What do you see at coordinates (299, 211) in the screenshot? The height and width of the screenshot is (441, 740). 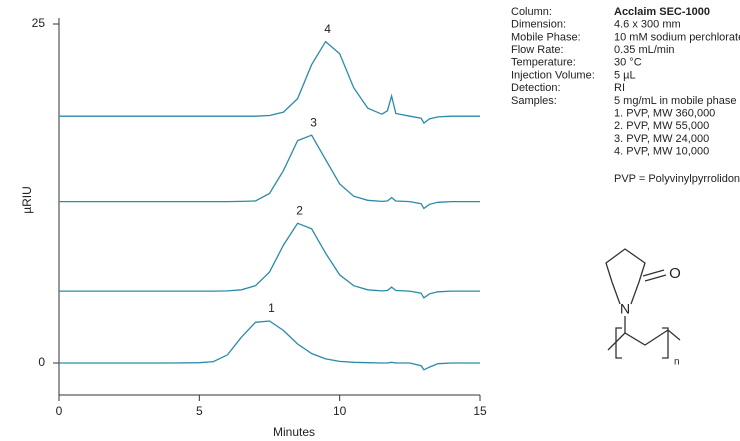 I see `peak-label: 2` at bounding box center [299, 211].